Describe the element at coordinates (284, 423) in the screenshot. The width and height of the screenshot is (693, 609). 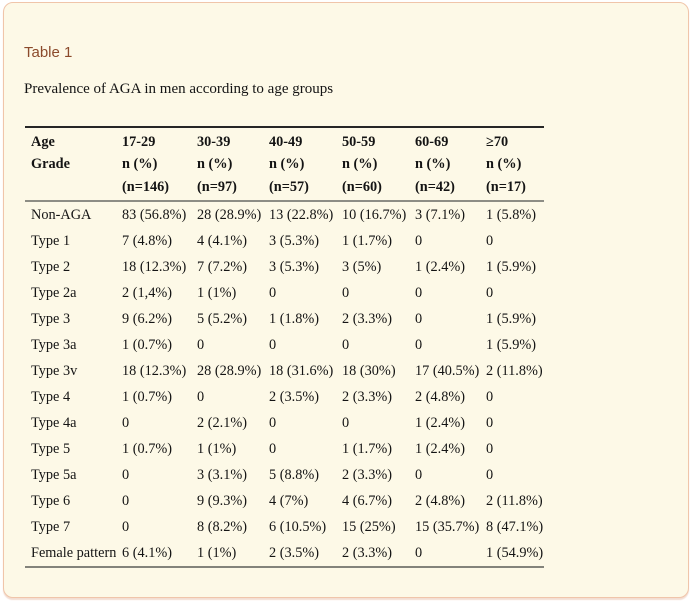
I see `table-row: Type 4a 0 2 (2.1%) 0 0 1 (2.4%) 0` at that location.